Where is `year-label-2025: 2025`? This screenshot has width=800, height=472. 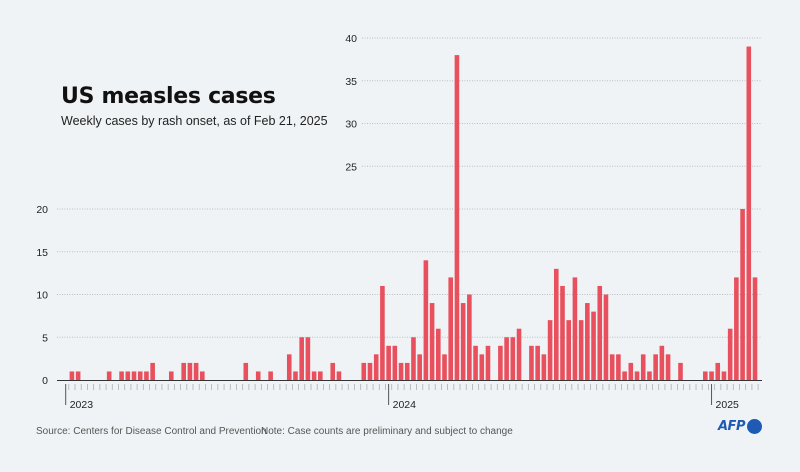
year-label-2025: 2025 is located at coordinates (728, 405).